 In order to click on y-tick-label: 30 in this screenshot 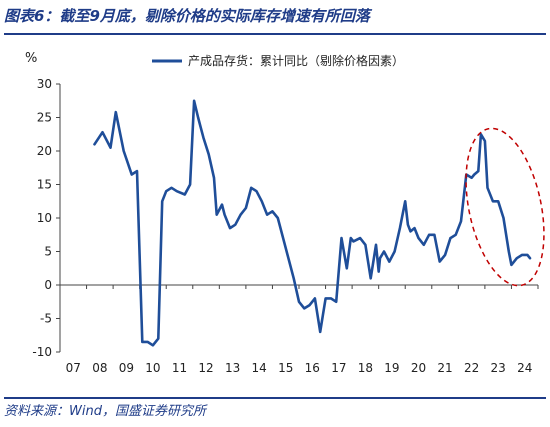, I will do `click(44, 84)`.